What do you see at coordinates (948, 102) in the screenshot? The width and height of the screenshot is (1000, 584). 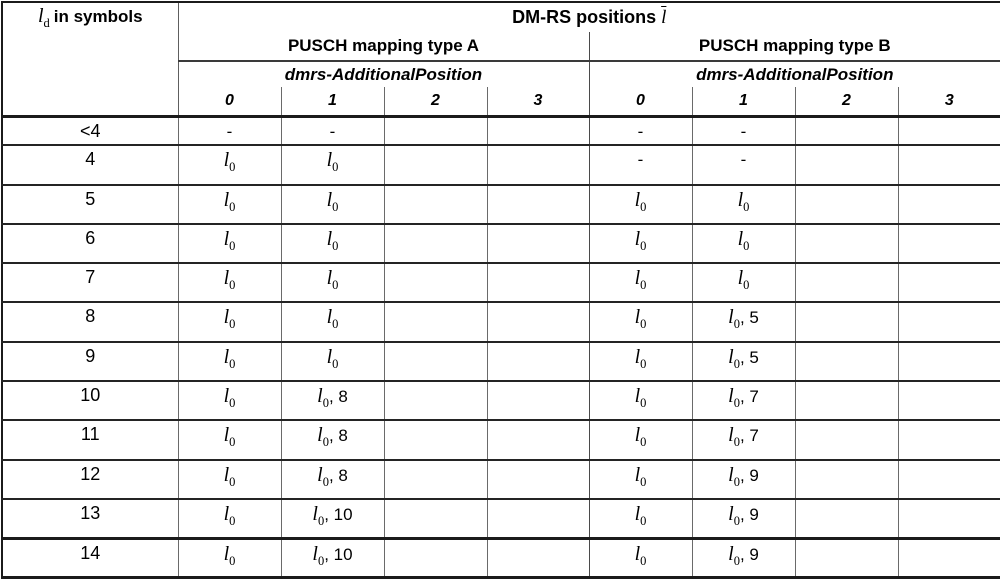 I see `position-col-b3: 3` at bounding box center [948, 102].